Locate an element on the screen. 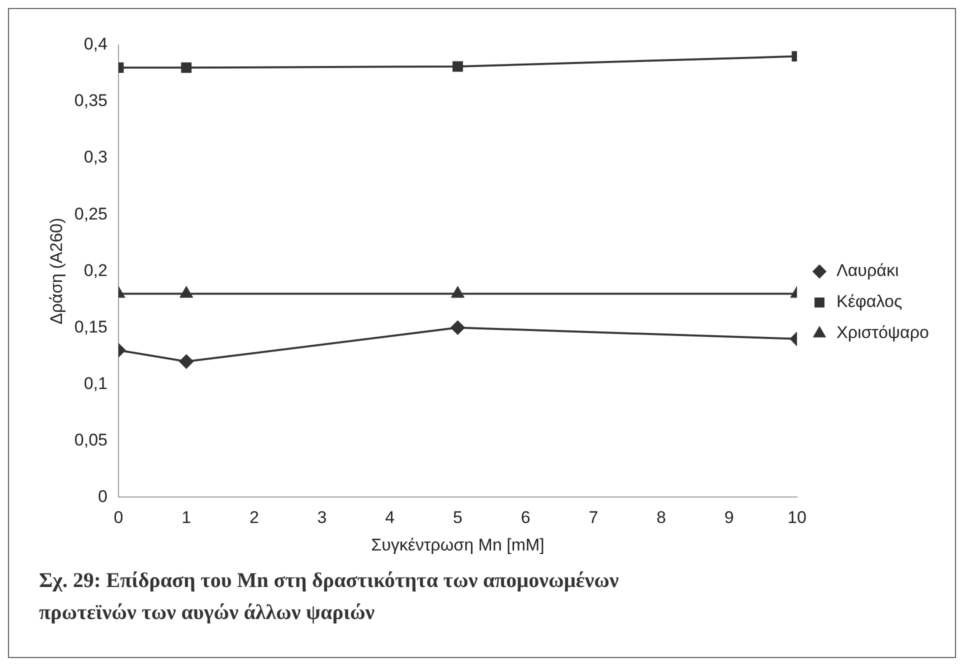 This screenshot has height=668, width=966. x-tick-label: 1 is located at coordinates (187, 518).